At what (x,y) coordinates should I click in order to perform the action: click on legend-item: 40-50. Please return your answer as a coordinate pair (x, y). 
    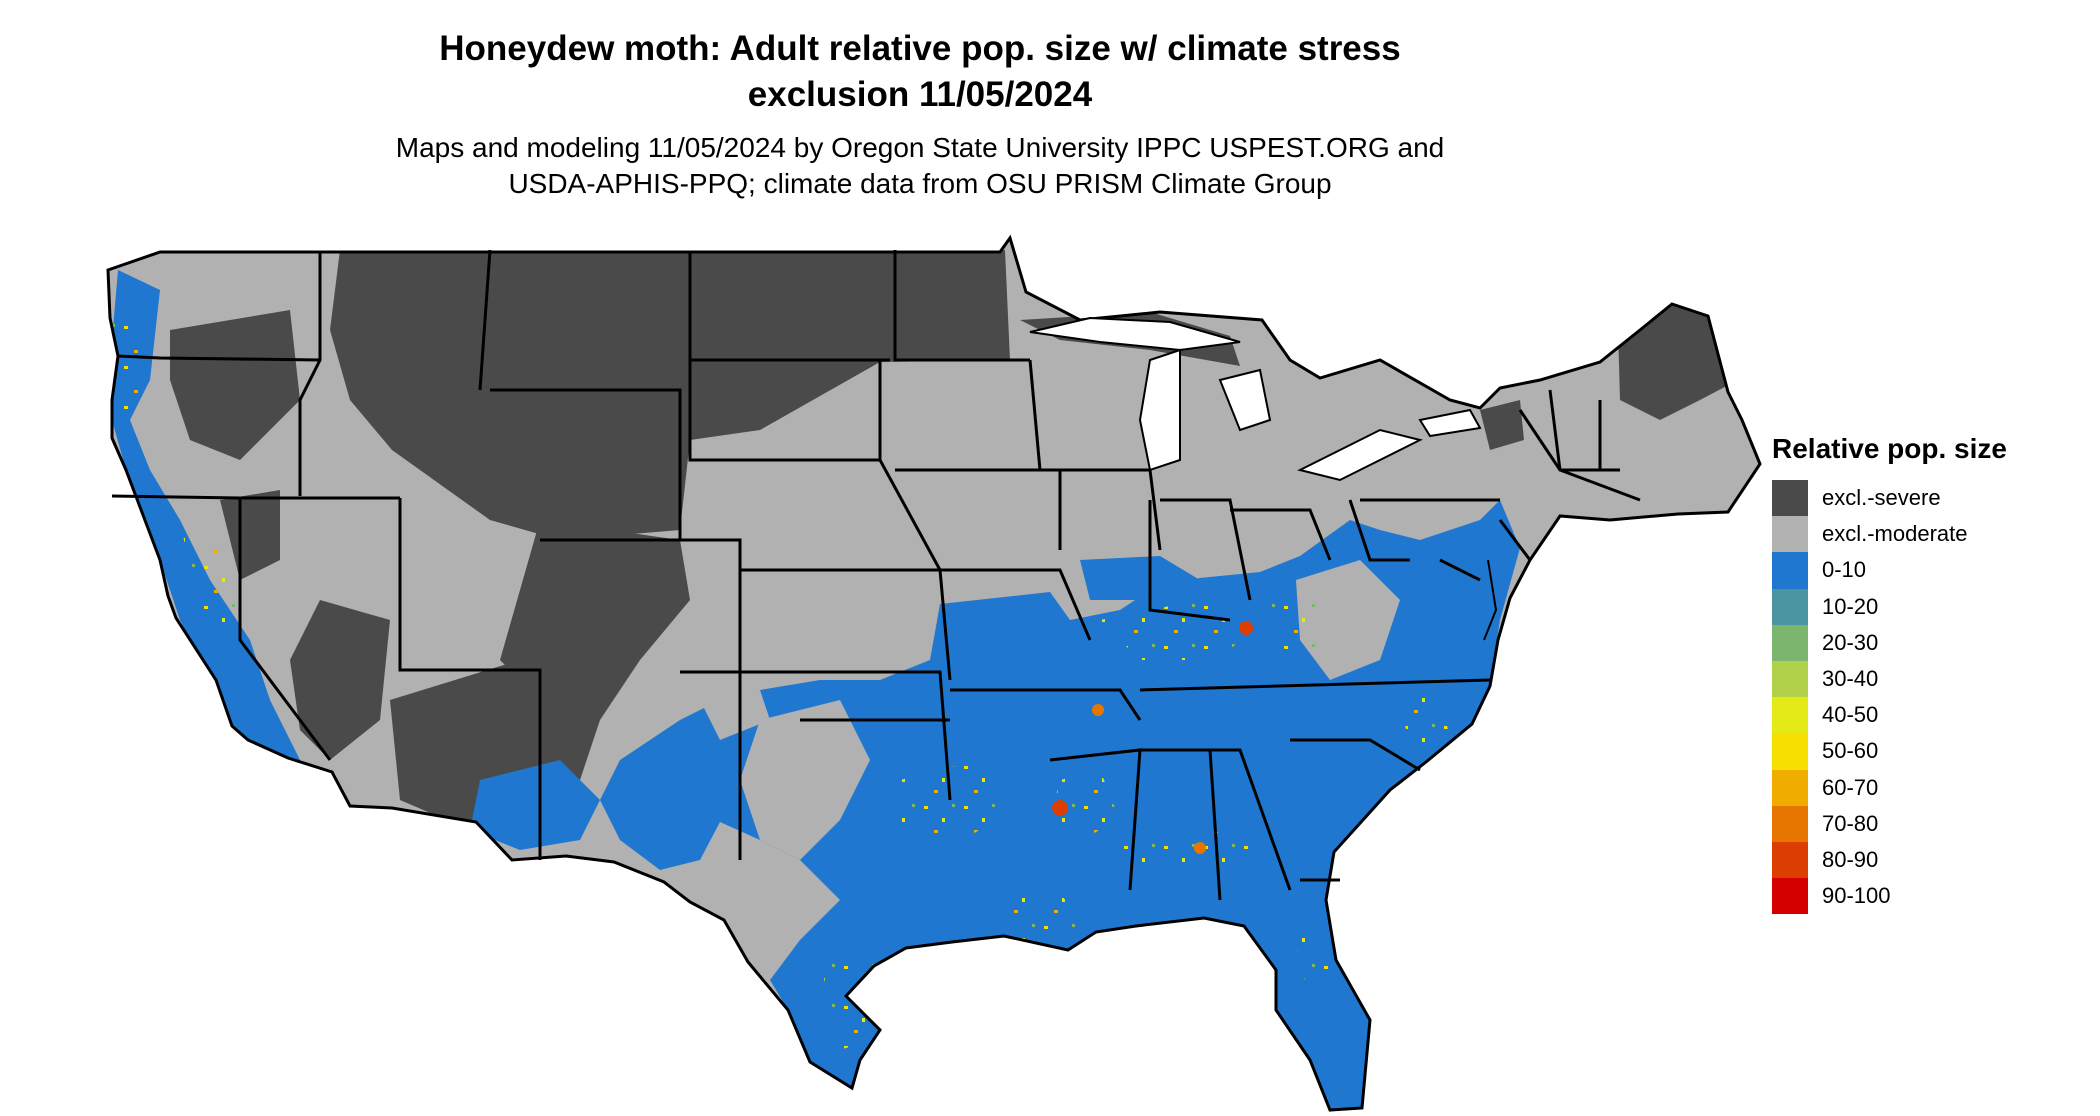
    Looking at the image, I should click on (1889, 715).